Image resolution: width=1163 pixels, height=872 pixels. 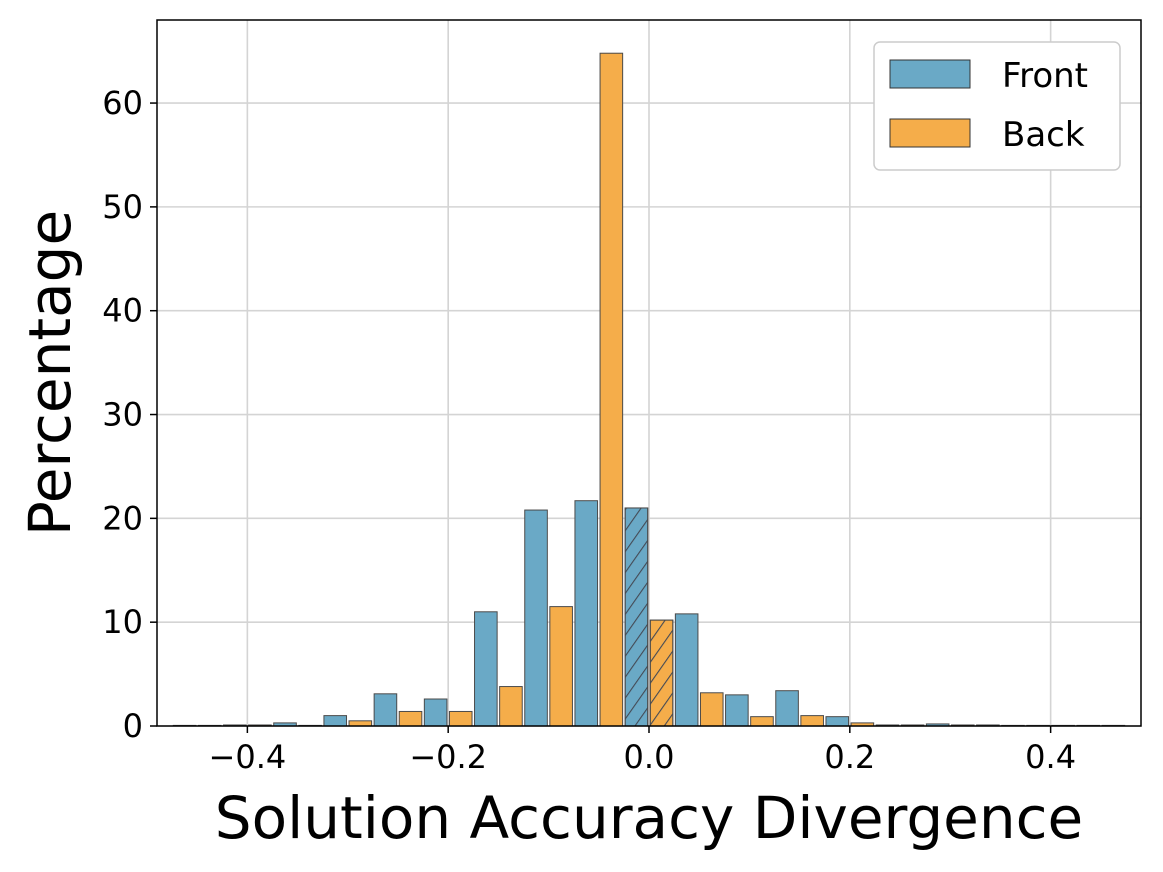 What do you see at coordinates (849, 757) in the screenshot?
I see `x-tick-label: 0.2` at bounding box center [849, 757].